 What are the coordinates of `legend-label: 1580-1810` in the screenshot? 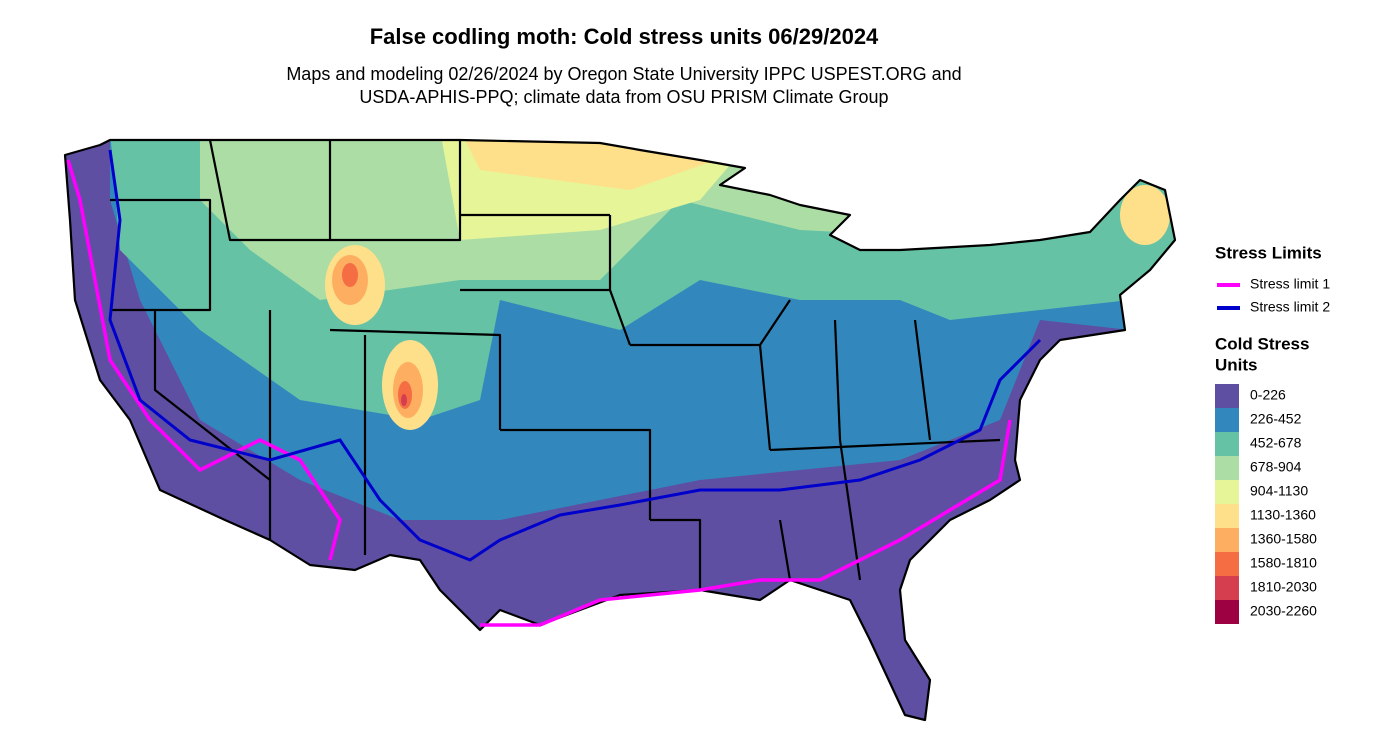 It's located at (1283, 563).